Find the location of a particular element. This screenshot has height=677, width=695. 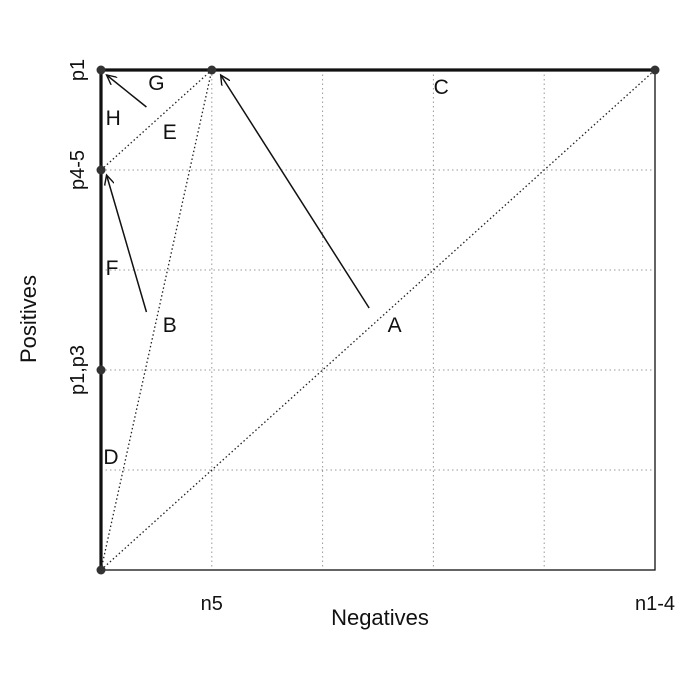

annotation-B: B is located at coordinates (170, 325).